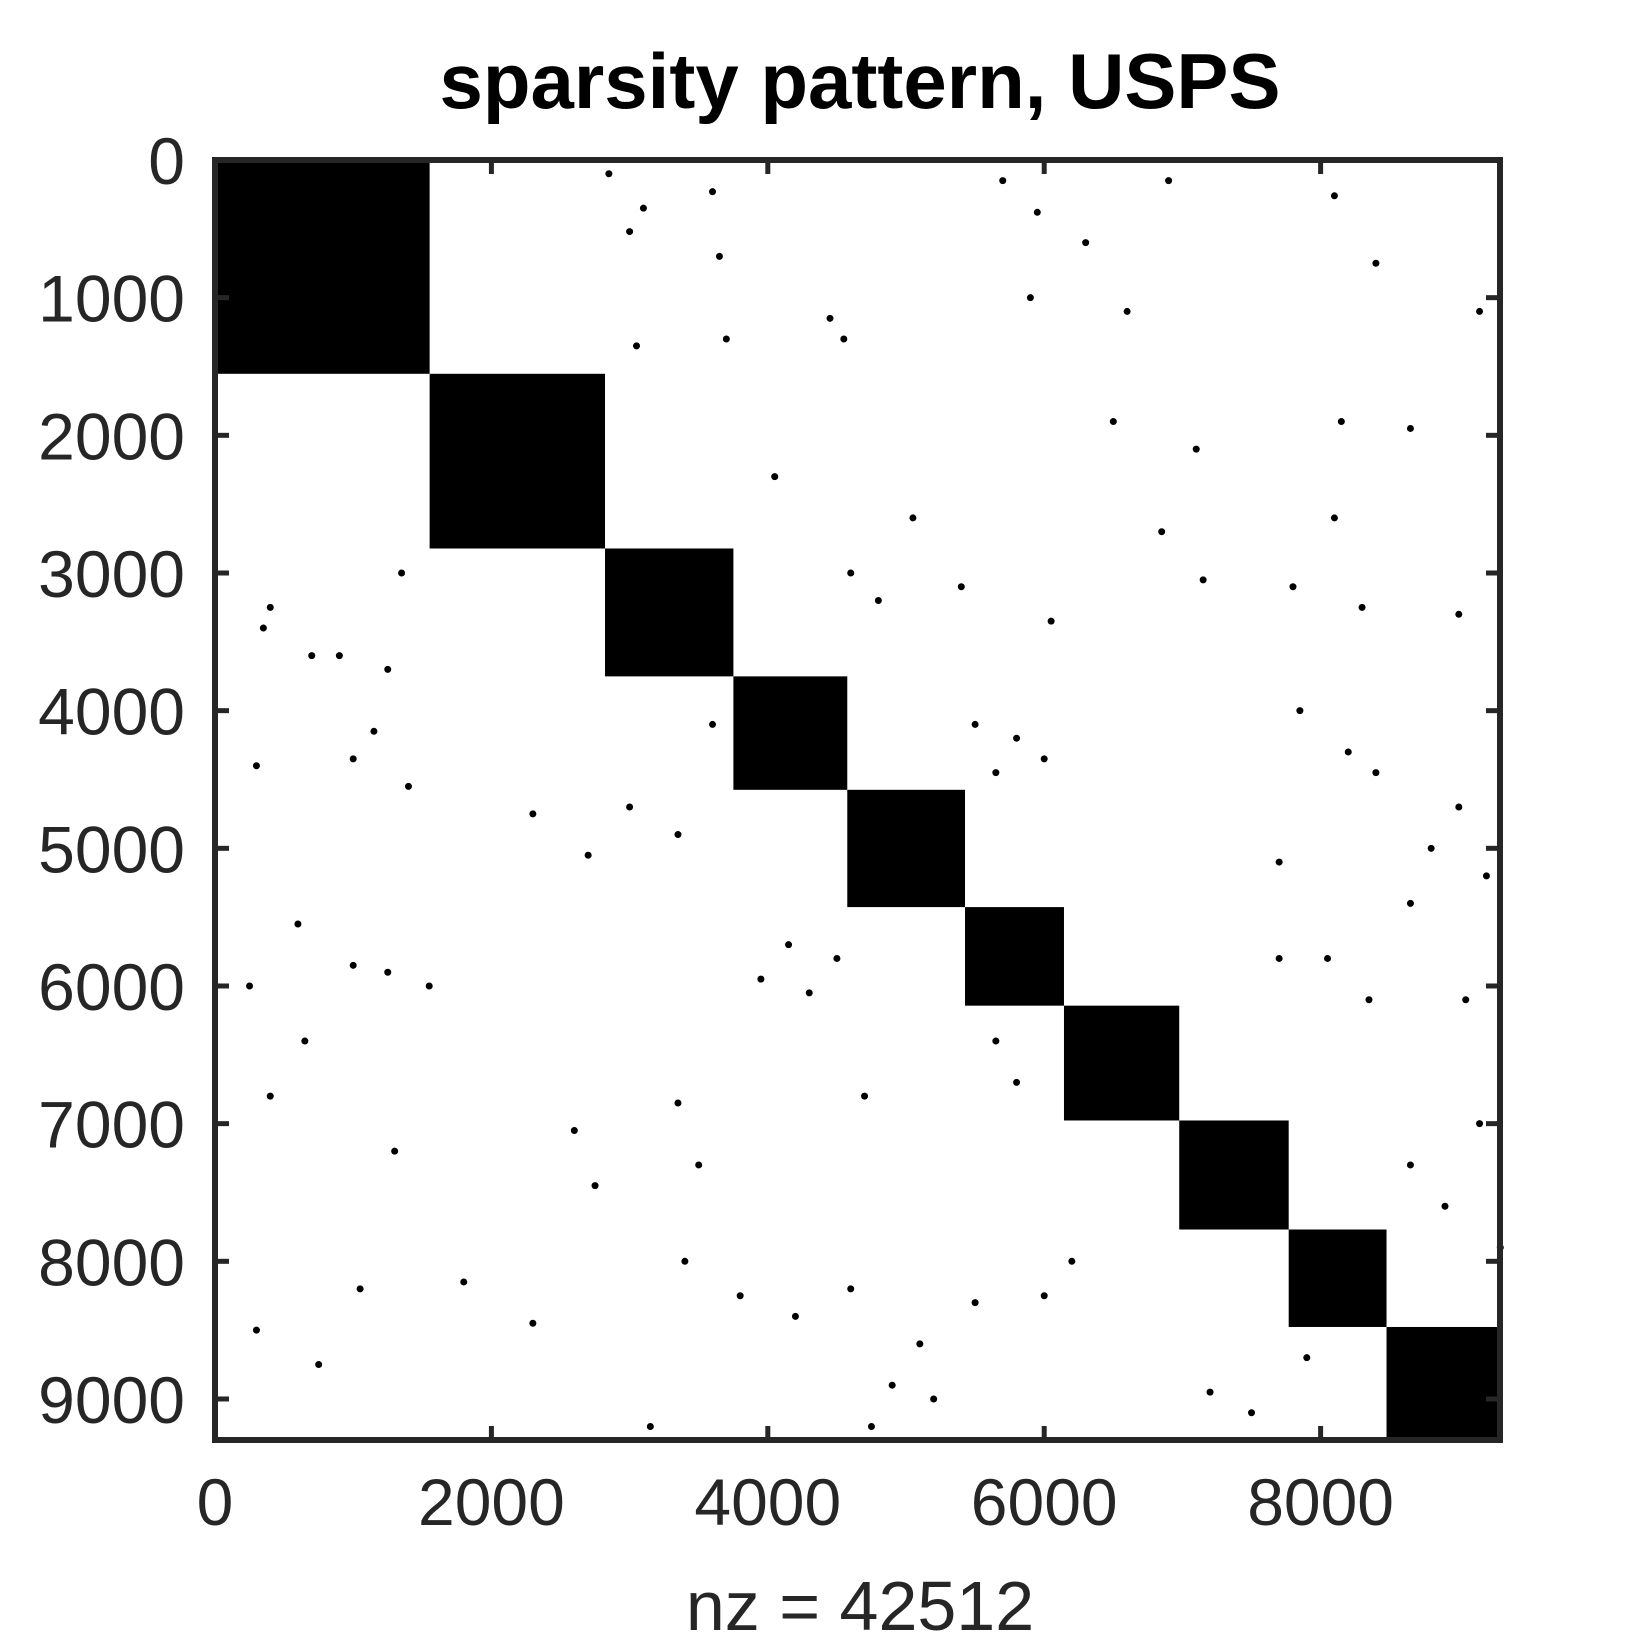 This screenshot has width=1650, height=1650. What do you see at coordinates (767, 1502) in the screenshot?
I see `x-tick-label: 4000` at bounding box center [767, 1502].